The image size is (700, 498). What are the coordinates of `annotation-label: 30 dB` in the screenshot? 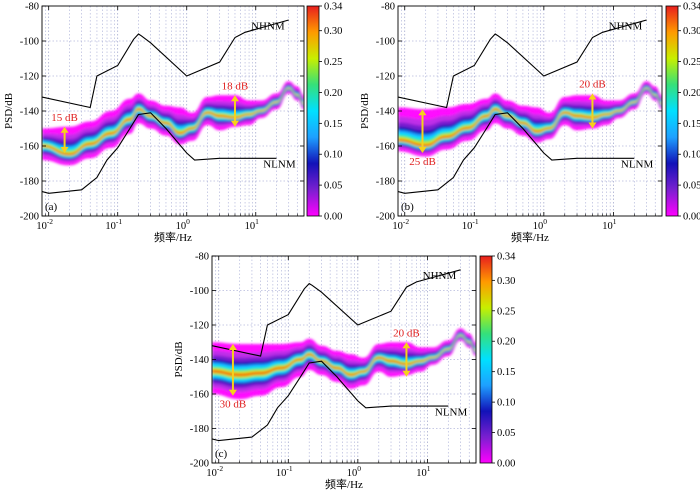 It's located at (233, 405).